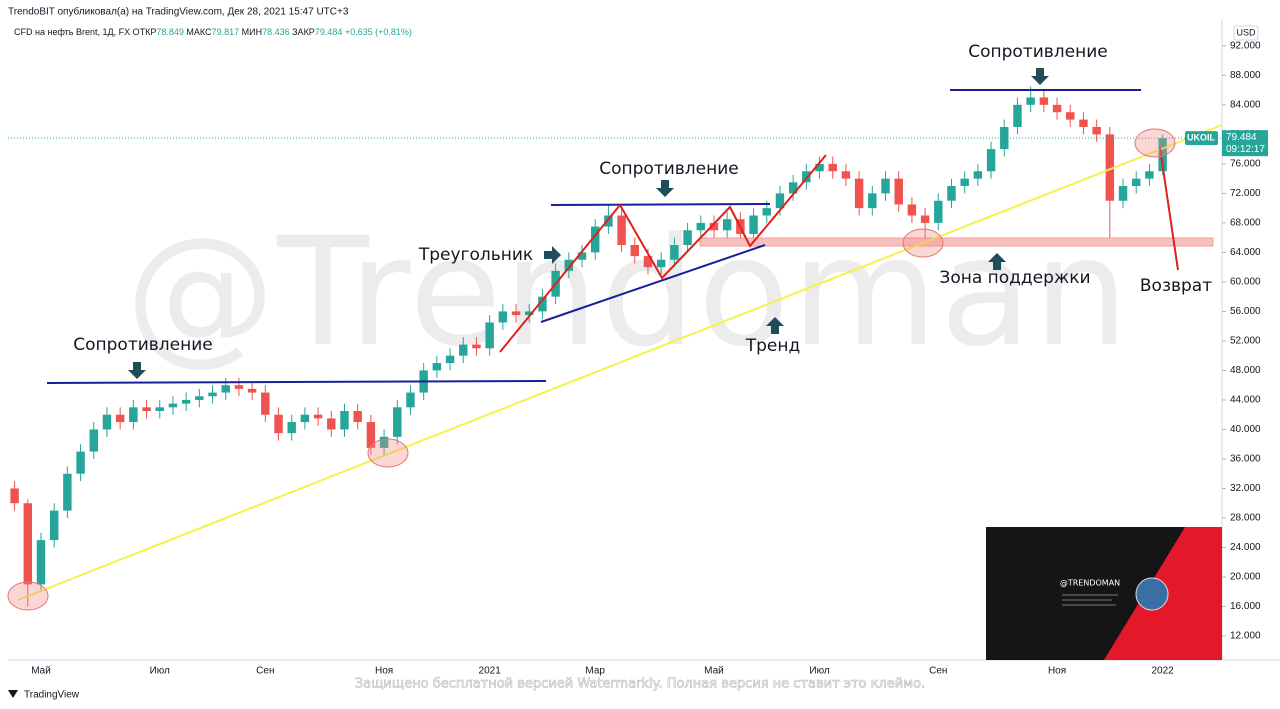  What do you see at coordinates (145, 32) in the screenshot?
I see `ohlc-label: ОТКР` at bounding box center [145, 32].